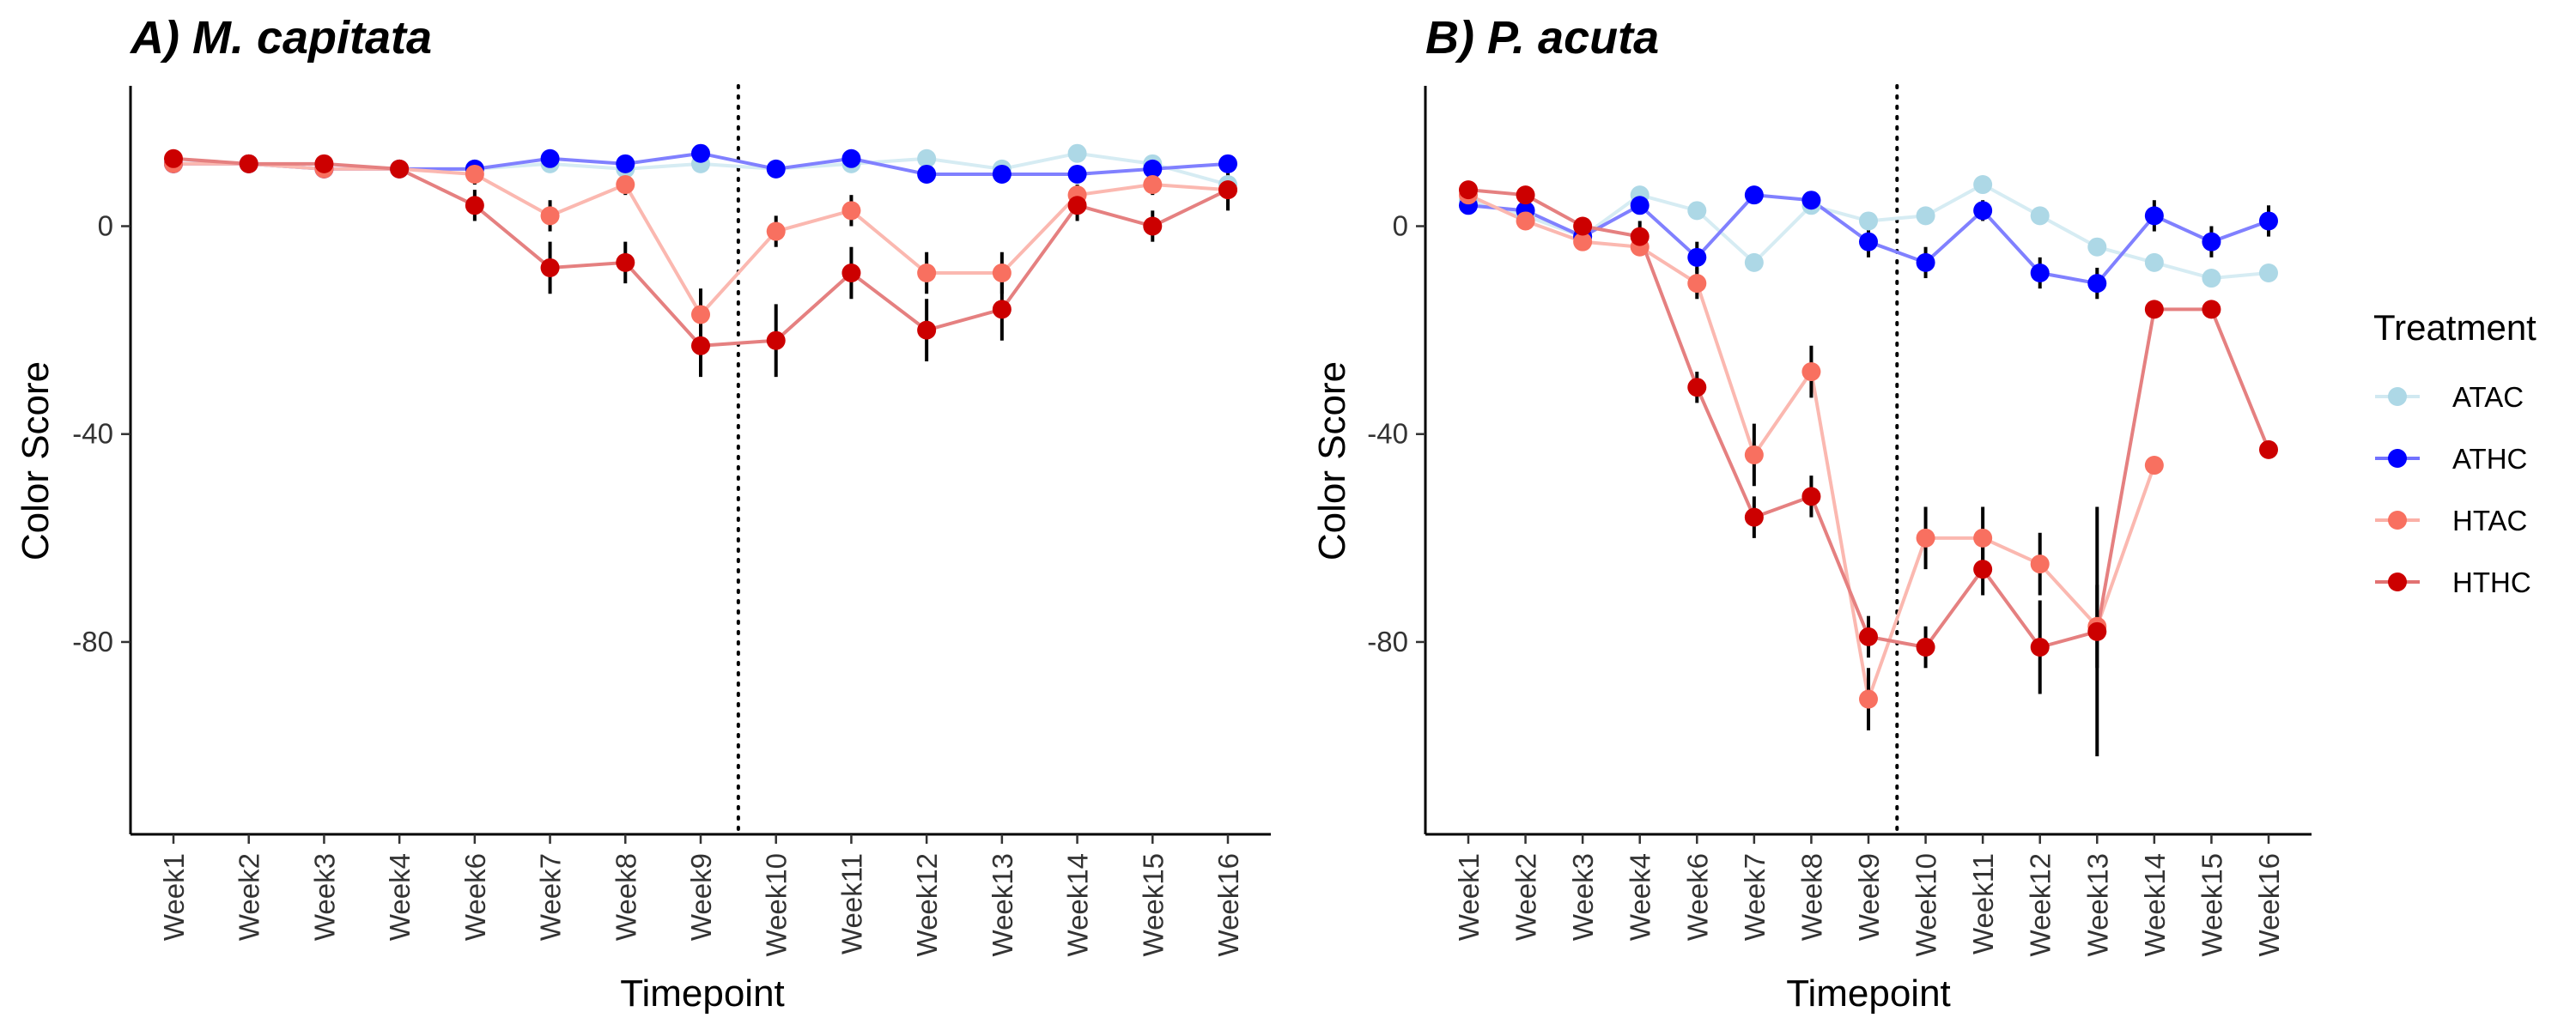 The height and width of the screenshot is (1030, 2576). What do you see at coordinates (1755, 897) in the screenshot?
I see `panel-b-x-tick-label: Week7` at bounding box center [1755, 897].